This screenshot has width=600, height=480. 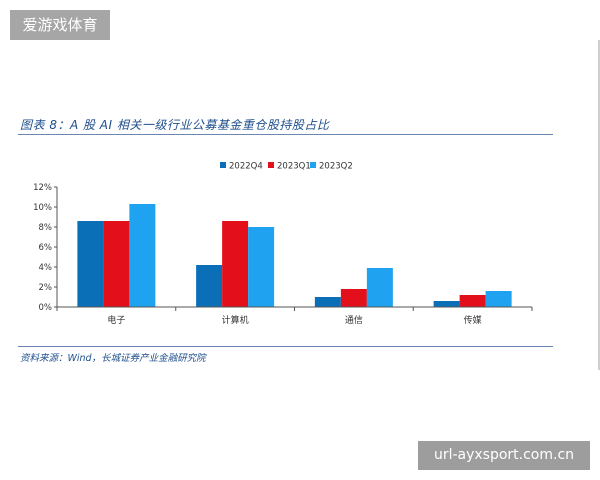 What do you see at coordinates (285, 346) in the screenshot?
I see `bottom-rule` at bounding box center [285, 346].